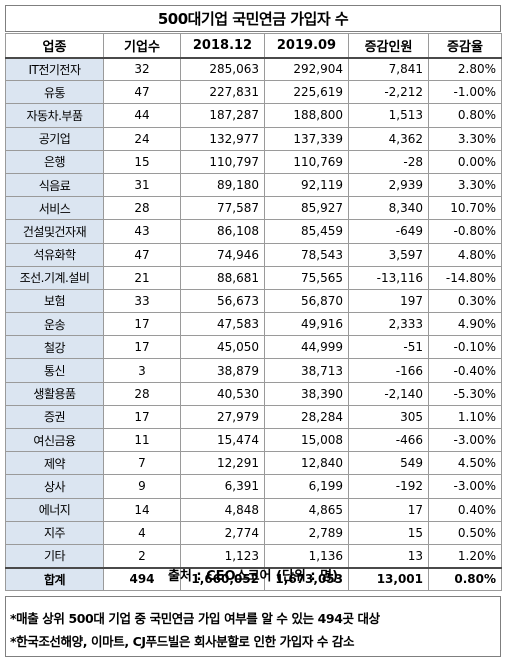 Image resolution: width=506 pixels, height=659 pixels. I want to click on cell-change-rate: 1.10%, so click(465, 417).